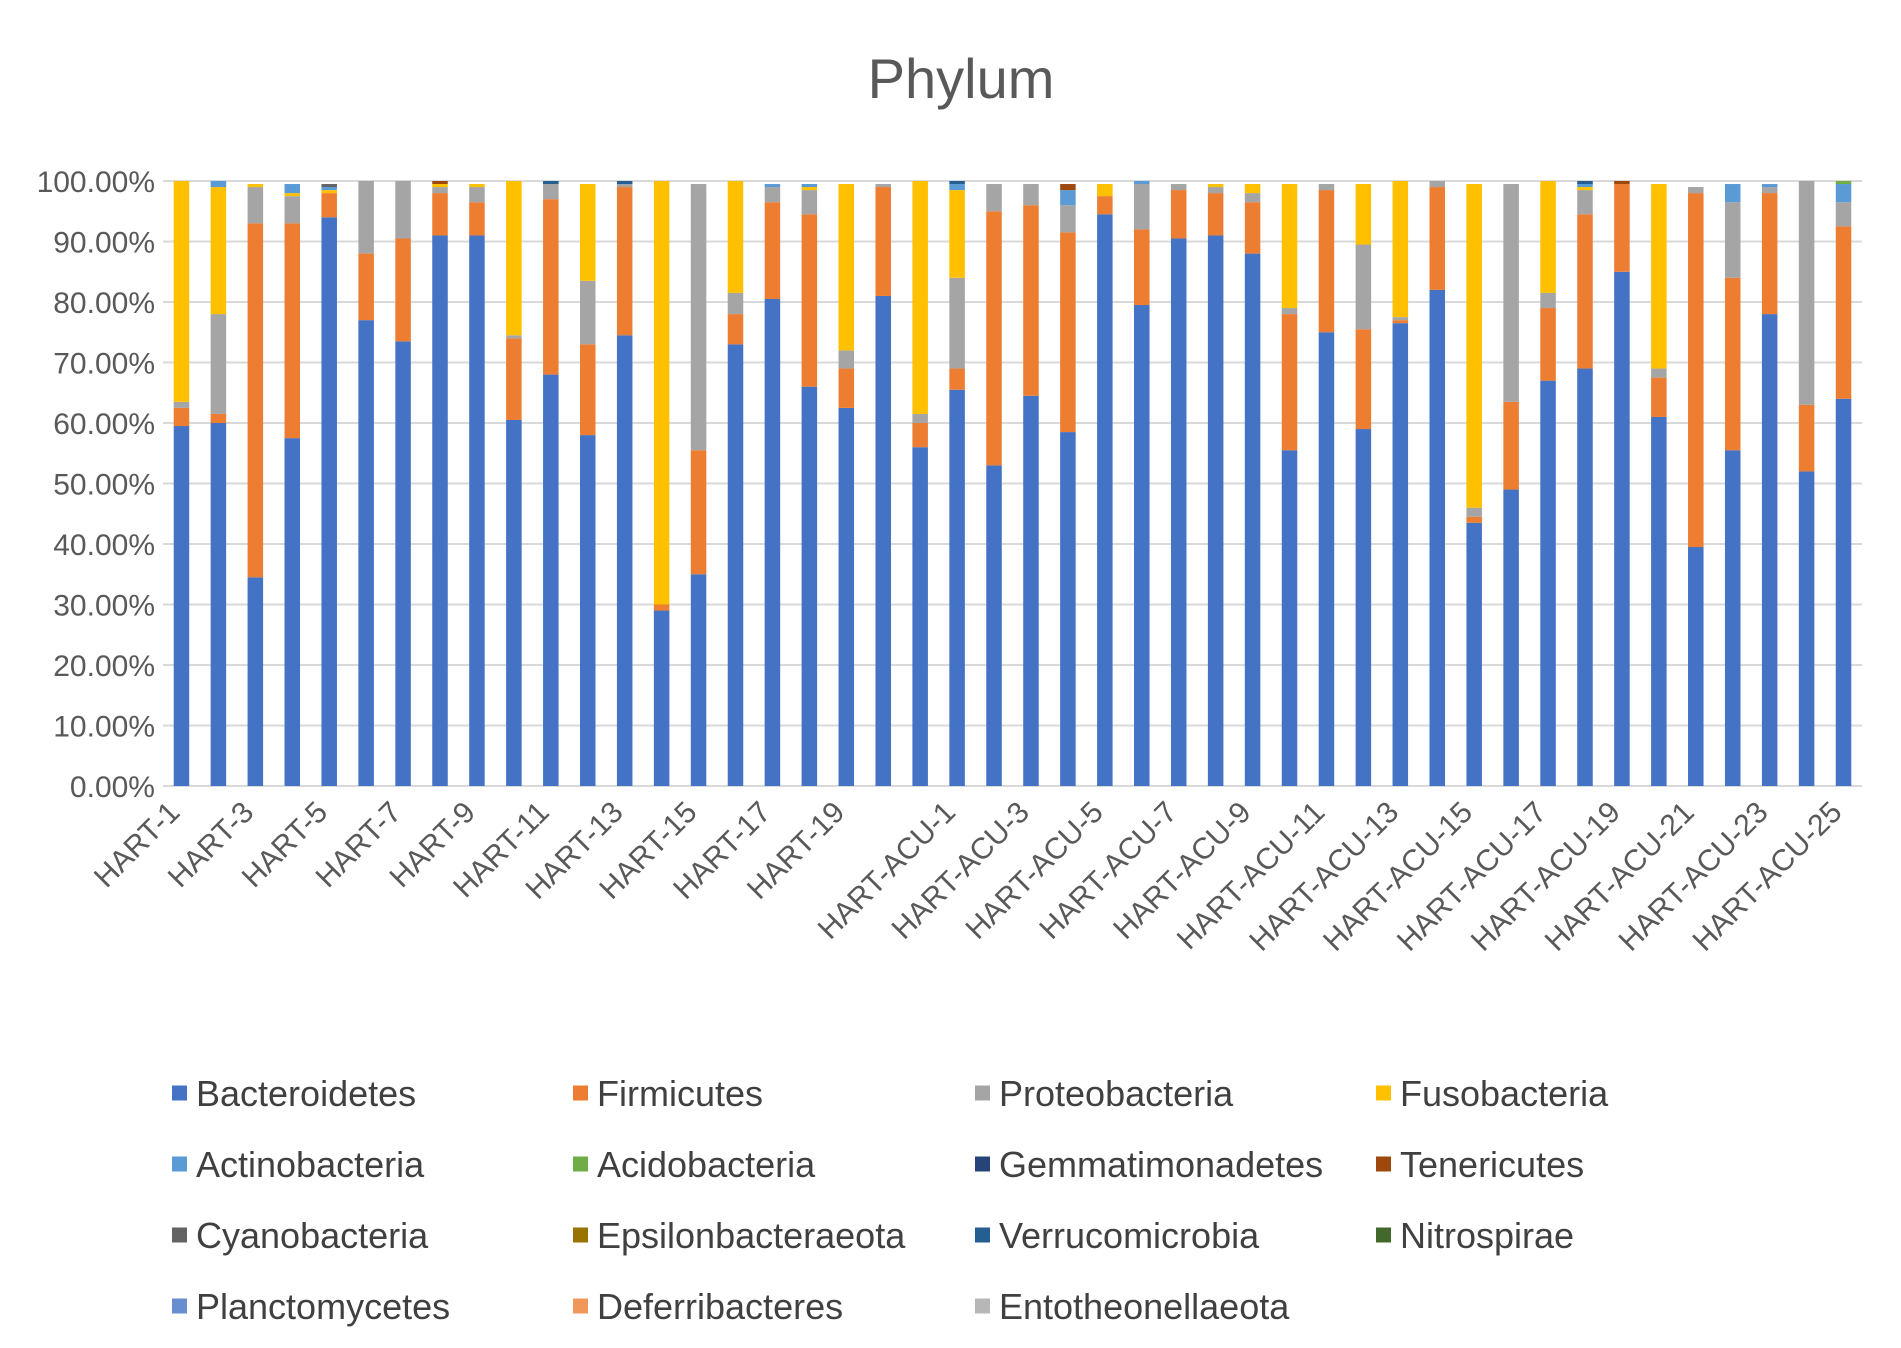 This screenshot has height=1348, width=1901. Describe the element at coordinates (1622, 183) in the screenshot. I see `bar-segment-tenericutes` at that location.